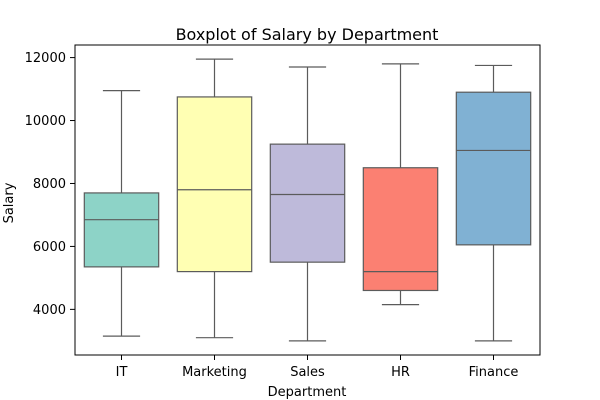 The height and width of the screenshot is (400, 600). What do you see at coordinates (400, 372) in the screenshot?
I see `x-tick-label-hr: HR` at bounding box center [400, 372].